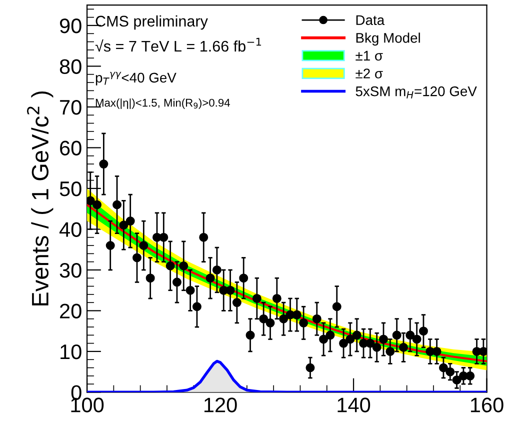 The height and width of the screenshot is (424, 506). I want to click on y-tick-label: 40, so click(70, 229).